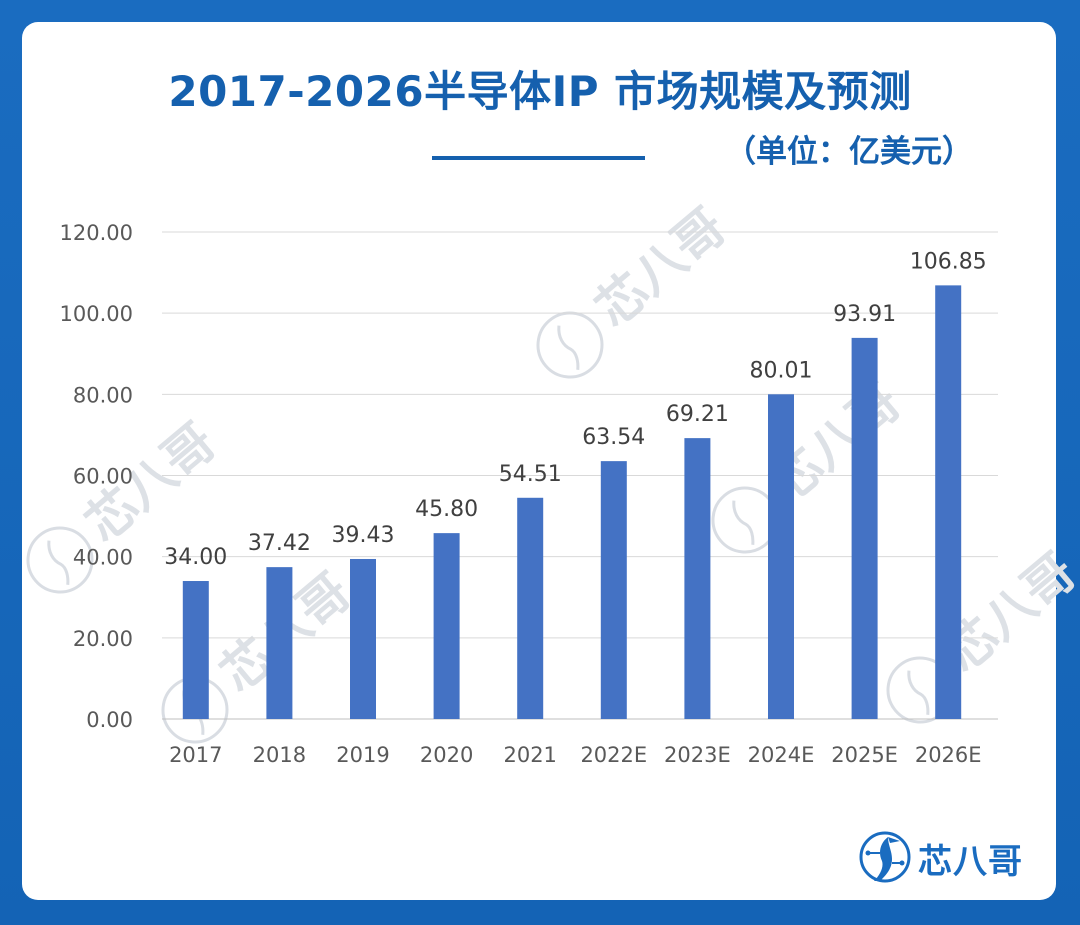 The width and height of the screenshot is (1080, 925). Describe the element at coordinates (811, 463) in the screenshot. I see `watermark-1: 芯八哥` at that location.